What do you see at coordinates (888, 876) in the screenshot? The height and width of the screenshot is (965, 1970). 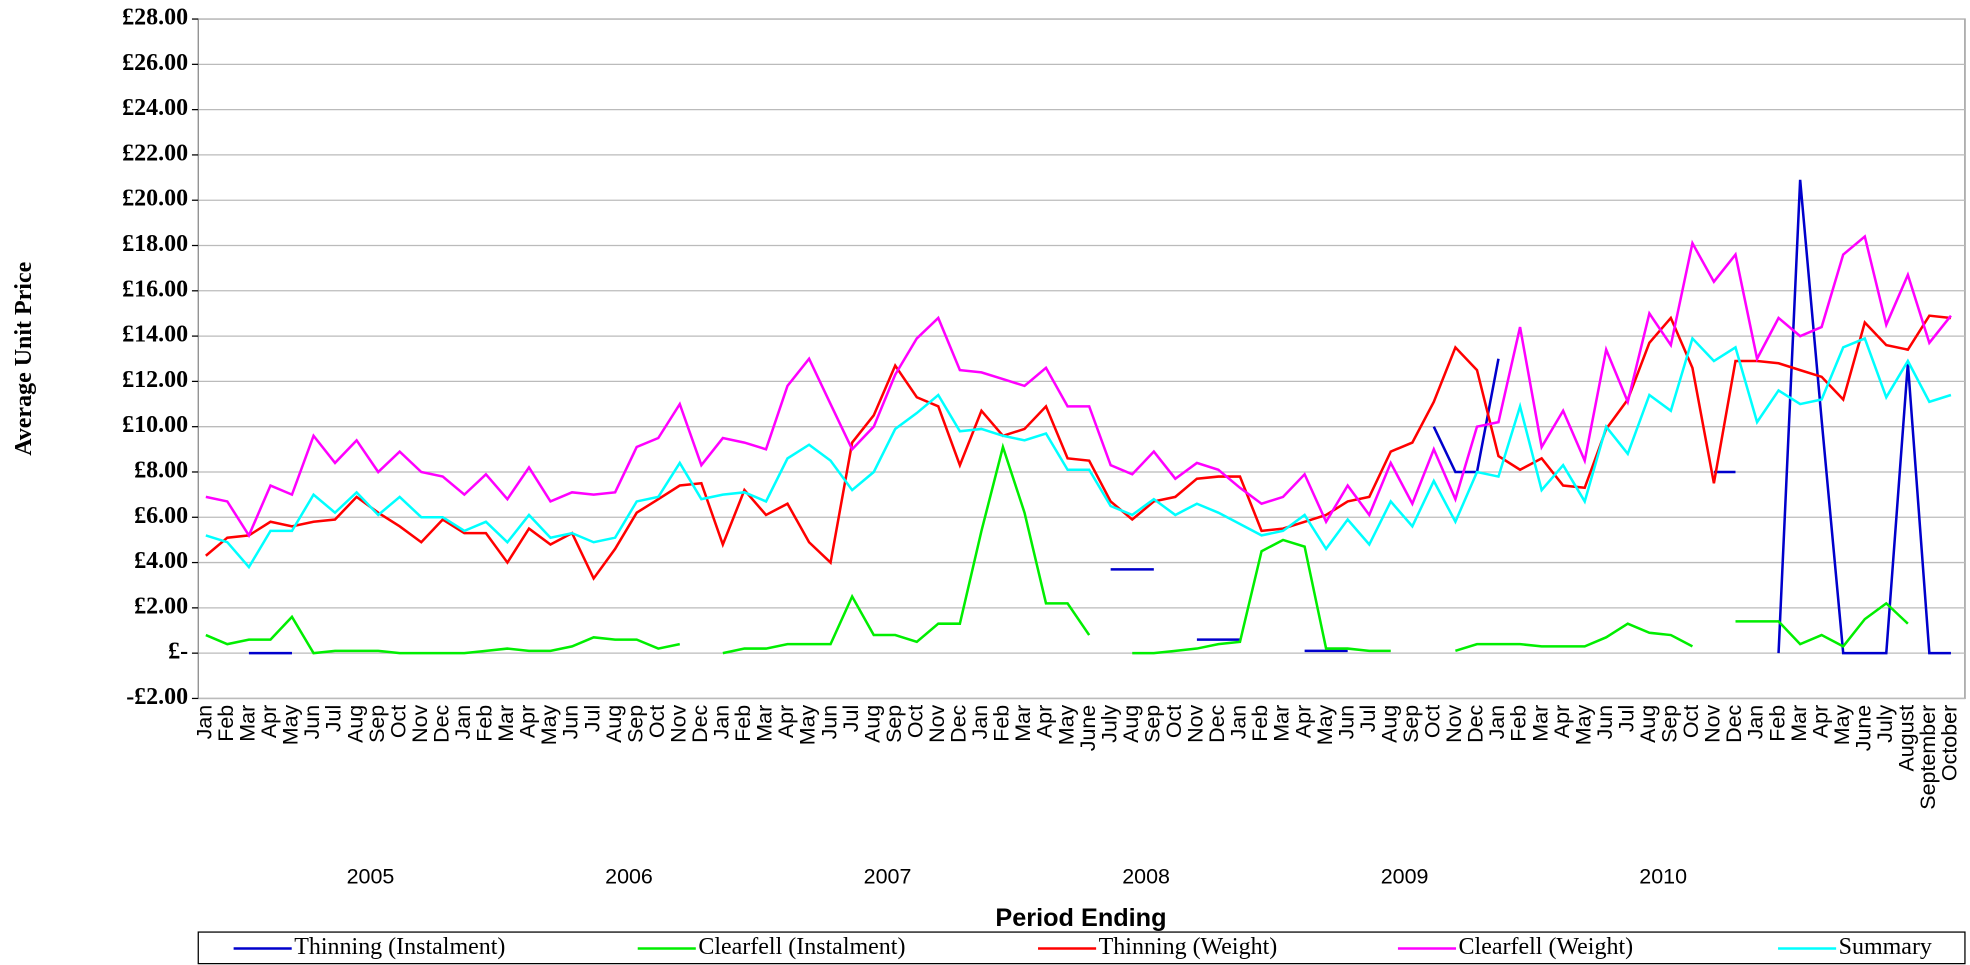 I see `year-label: 2007` at bounding box center [888, 876].